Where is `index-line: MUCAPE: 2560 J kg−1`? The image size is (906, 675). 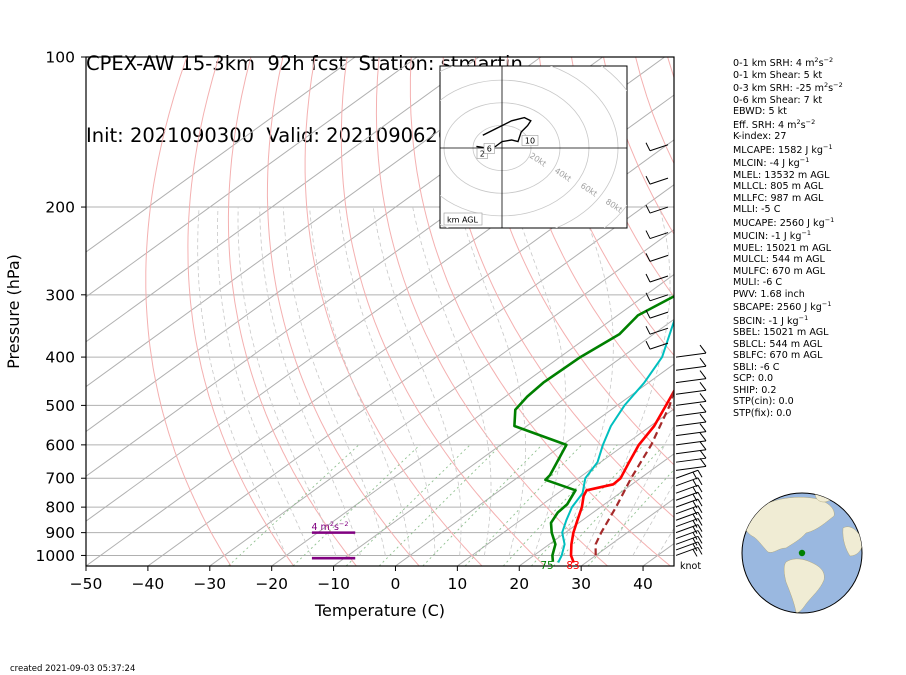
index-line: MUCAPE: 2560 J kg−1 is located at coordinates (784, 222).